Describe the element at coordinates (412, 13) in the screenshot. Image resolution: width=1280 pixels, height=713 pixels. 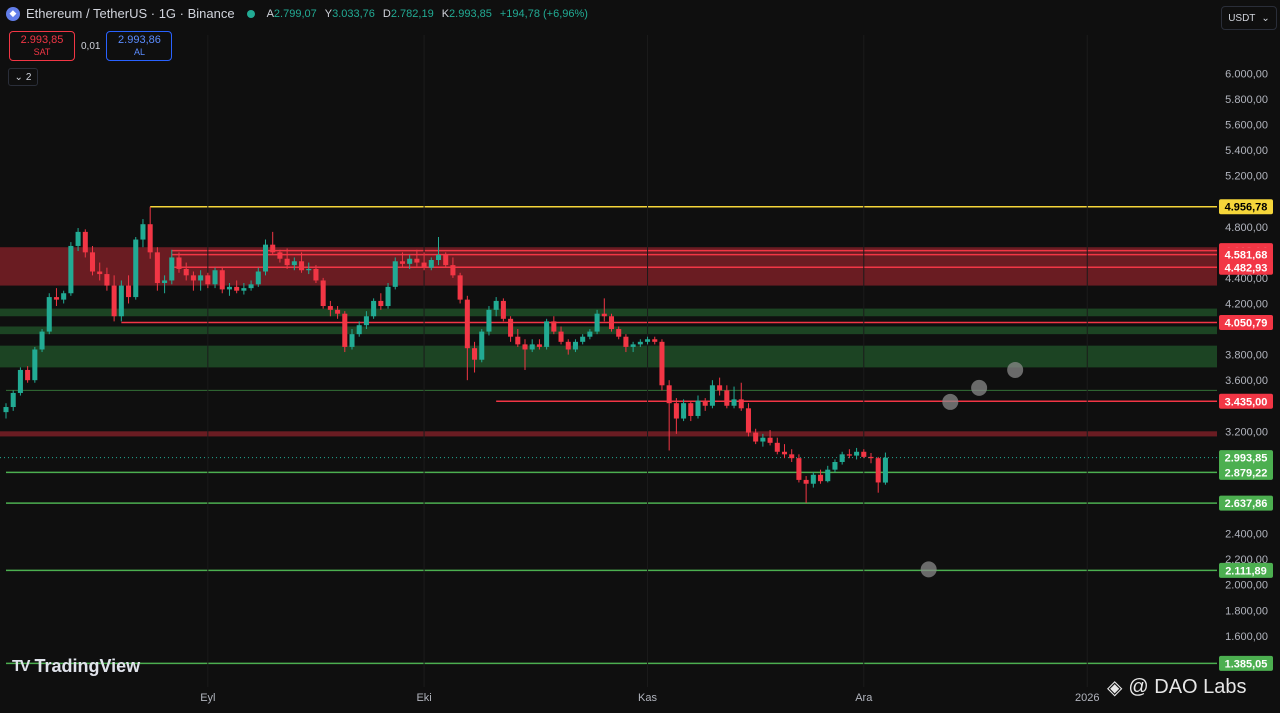
I see `ohlc-low: 2.782,19` at that location.